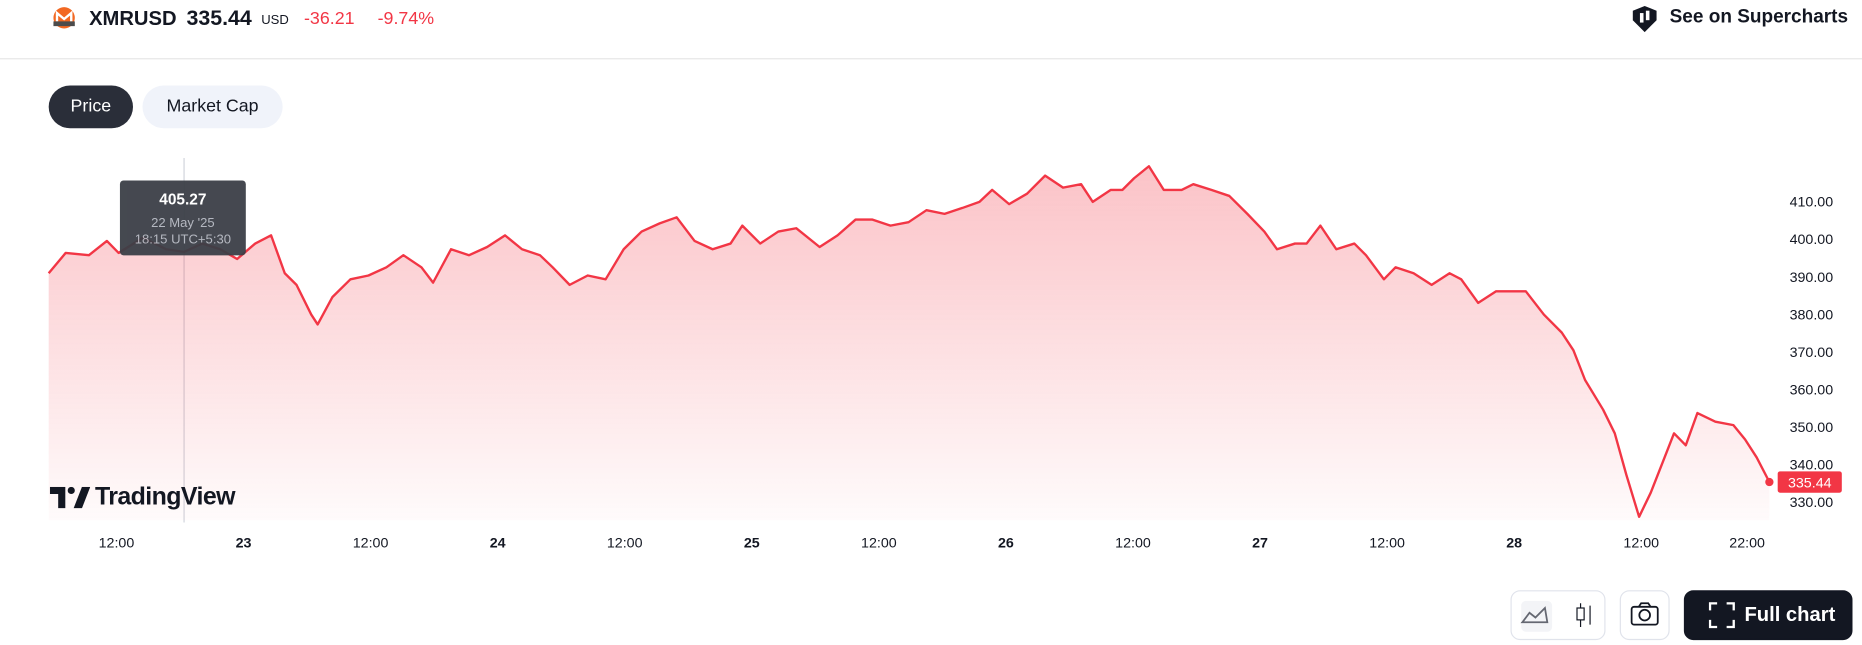 This screenshot has height=645, width=1862. I want to click on y-tick-label: 350.00, so click(1812, 428).